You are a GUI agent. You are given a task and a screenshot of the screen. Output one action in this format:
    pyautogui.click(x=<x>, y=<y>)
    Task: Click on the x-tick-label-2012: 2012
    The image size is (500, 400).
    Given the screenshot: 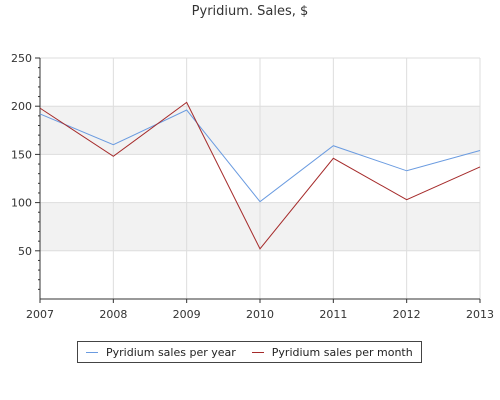 What is the action you would take?
    pyautogui.click(x=407, y=314)
    